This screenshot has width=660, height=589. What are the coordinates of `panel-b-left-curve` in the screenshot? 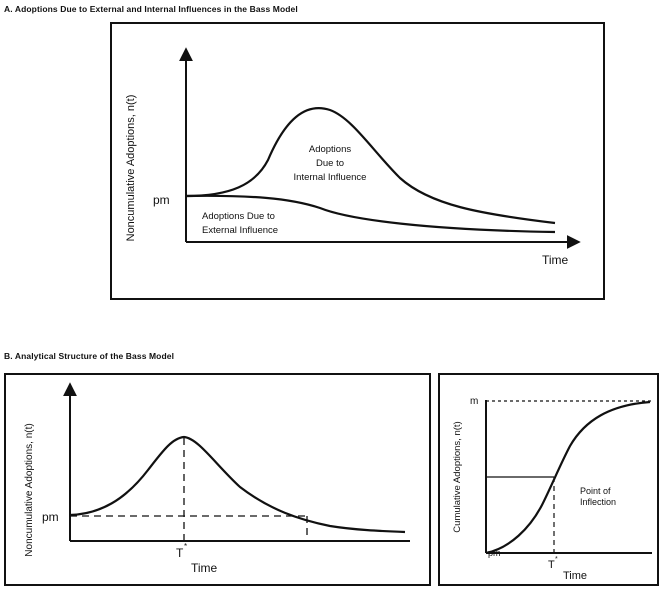 It's located at (237, 484).